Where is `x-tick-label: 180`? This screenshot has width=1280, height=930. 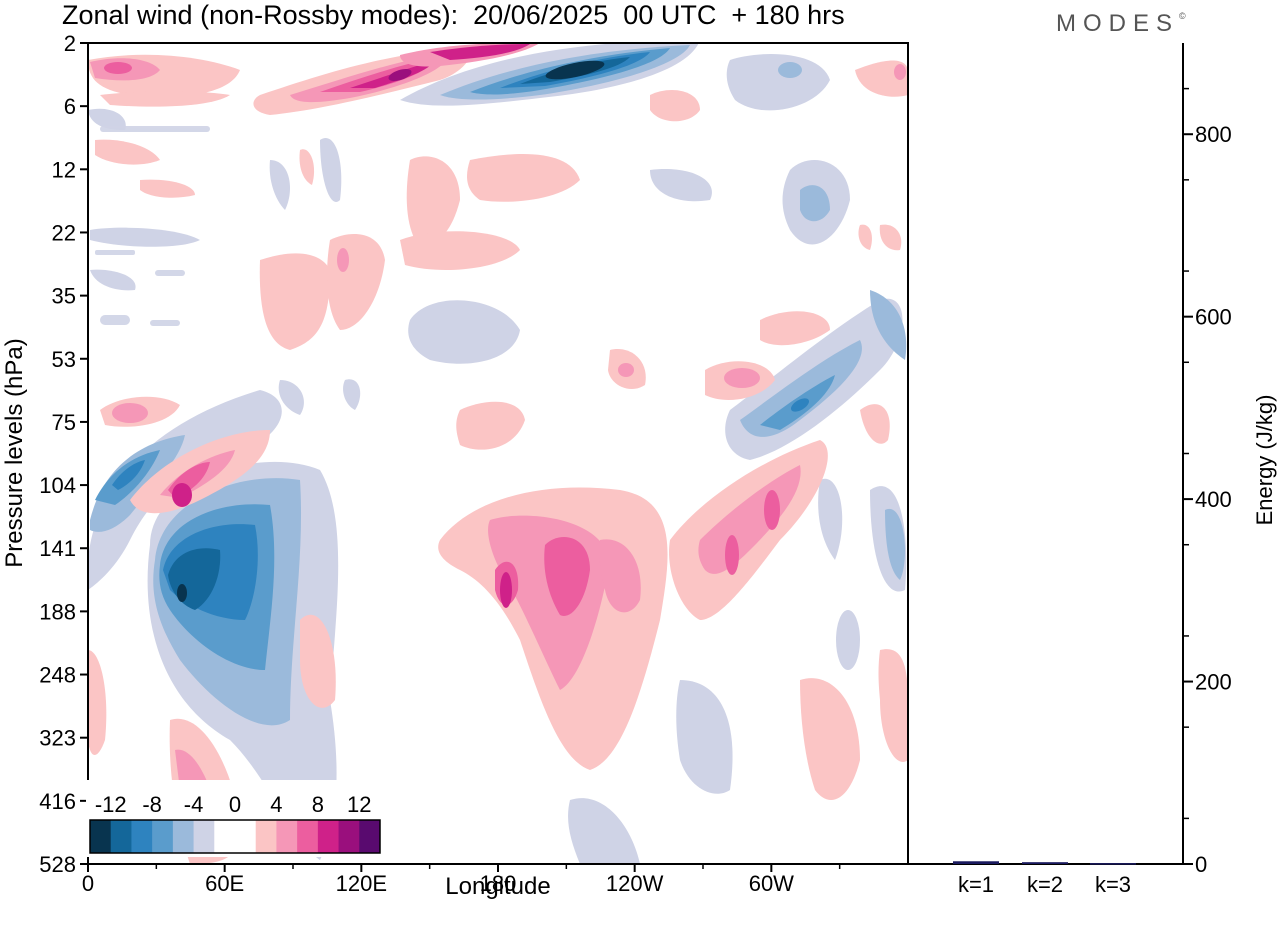
x-tick-label: 180 is located at coordinates (498, 883).